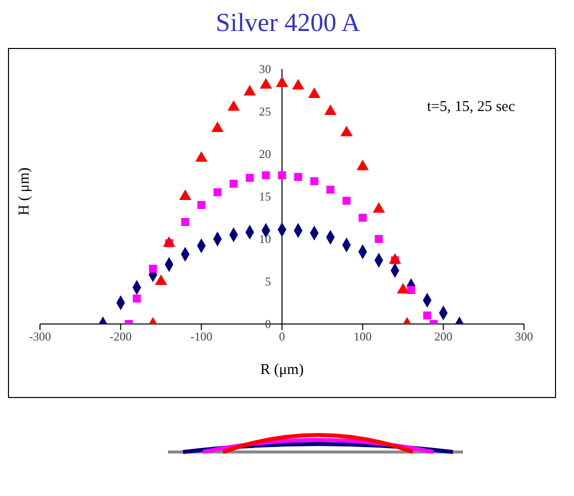  I want to click on x-tick-label: 0, so click(282, 337).